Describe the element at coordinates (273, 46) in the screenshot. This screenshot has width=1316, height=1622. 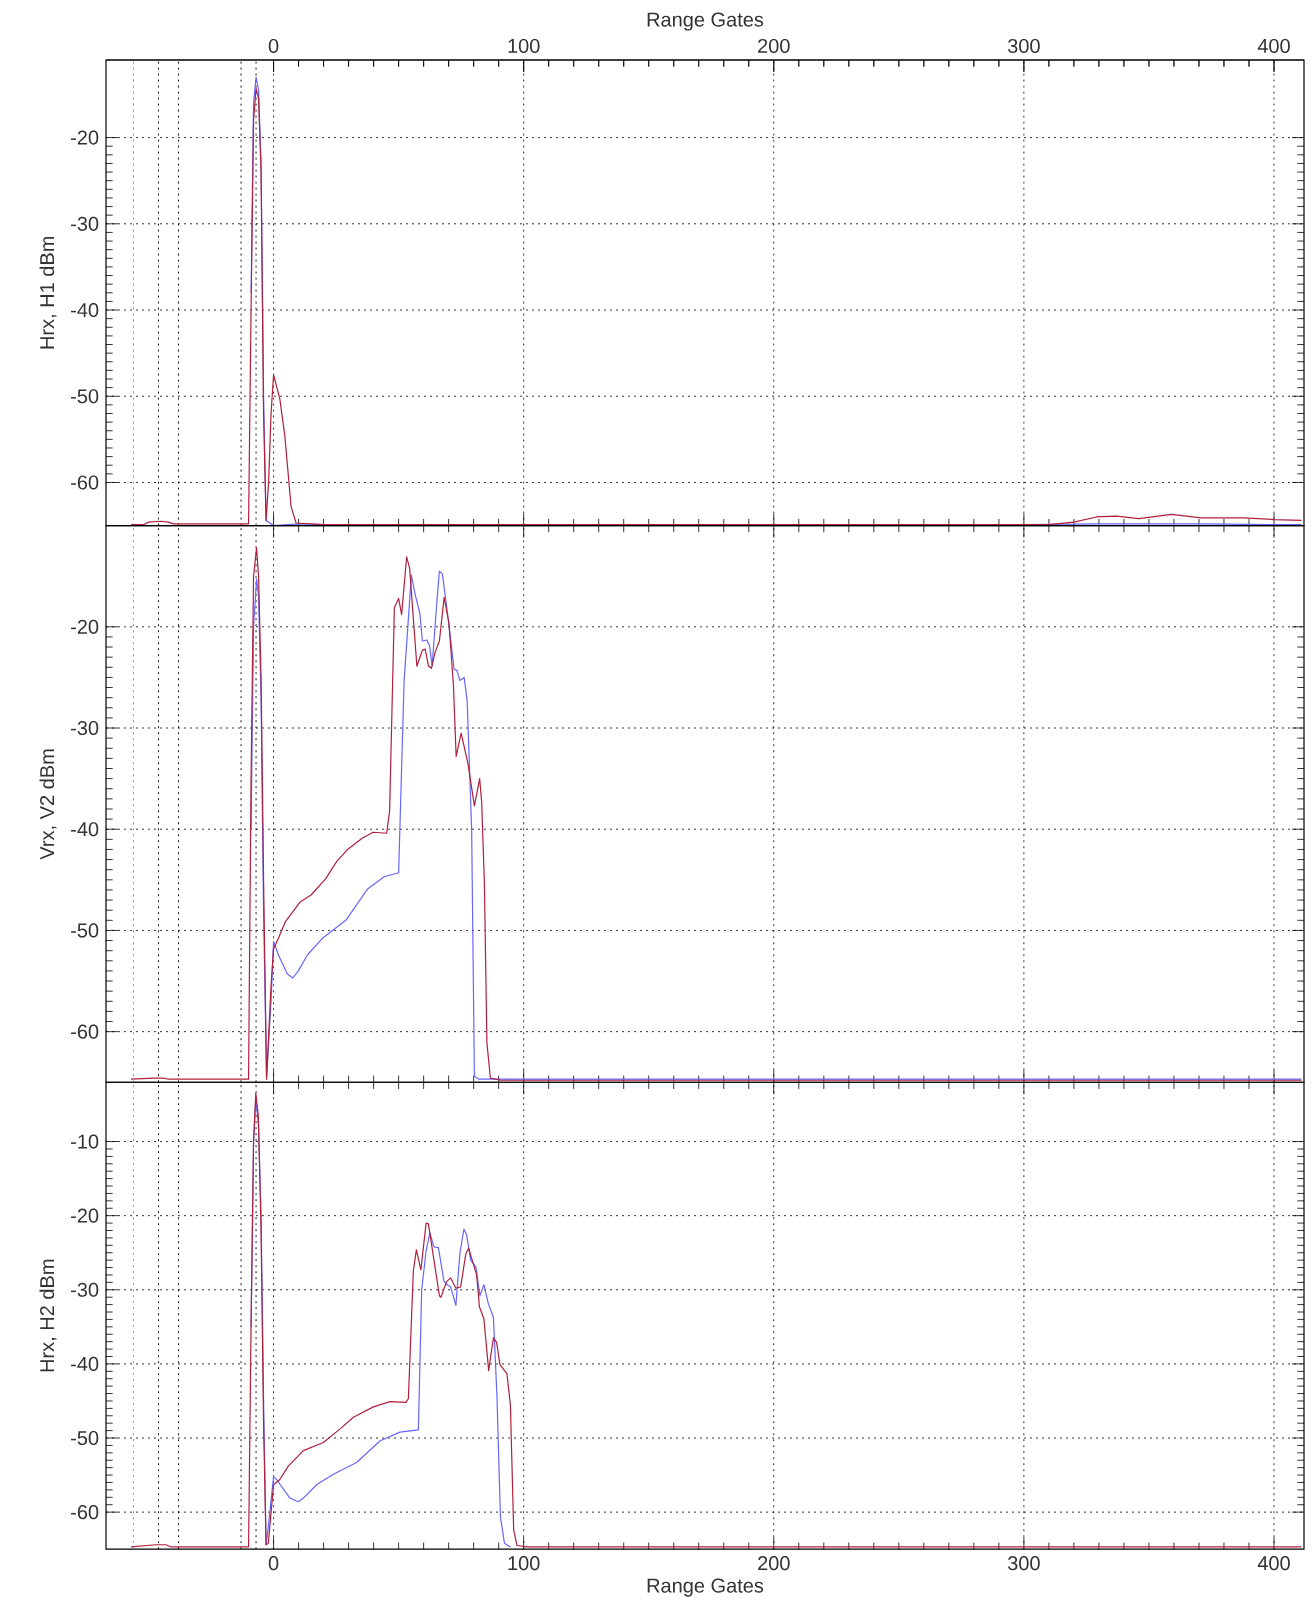
I see `x2-tick-label: 0` at that location.